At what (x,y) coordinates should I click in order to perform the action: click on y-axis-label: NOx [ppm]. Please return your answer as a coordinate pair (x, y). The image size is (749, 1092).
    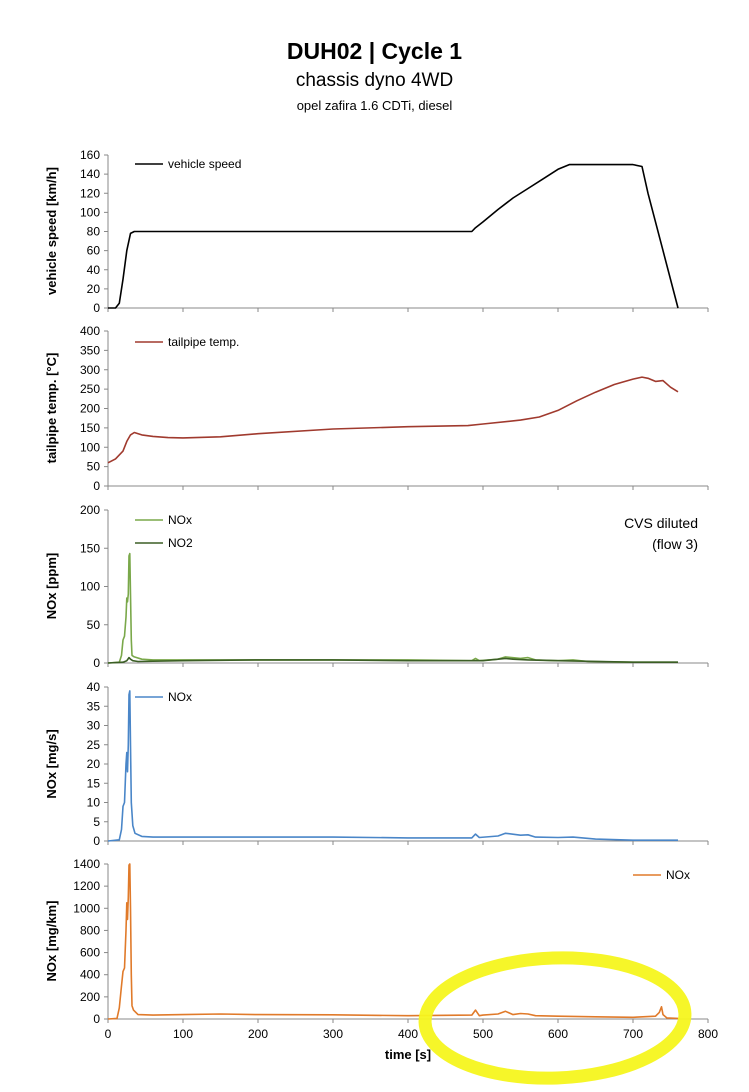
    Looking at the image, I should click on (51, 586).